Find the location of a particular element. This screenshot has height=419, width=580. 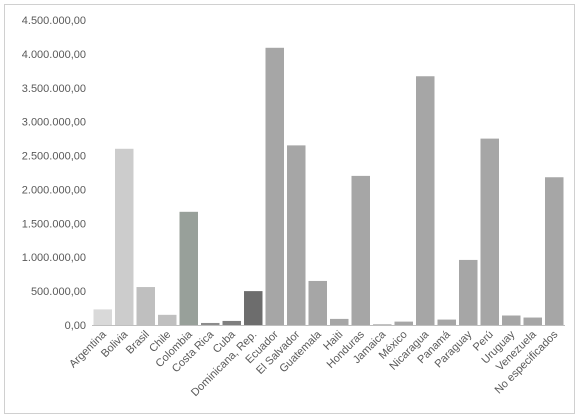

y-tick-label: 3.500.000,00 is located at coordinates (54, 89).